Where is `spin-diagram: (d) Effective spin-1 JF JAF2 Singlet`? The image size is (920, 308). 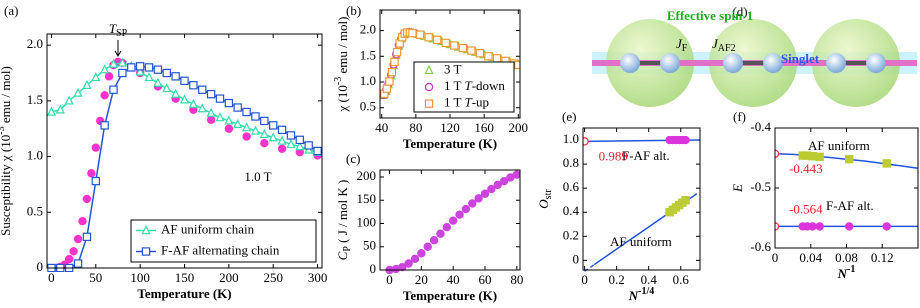 spin-diagram: (d) Effective spin-1 JF JAF2 Singlet is located at coordinates (754, 55).